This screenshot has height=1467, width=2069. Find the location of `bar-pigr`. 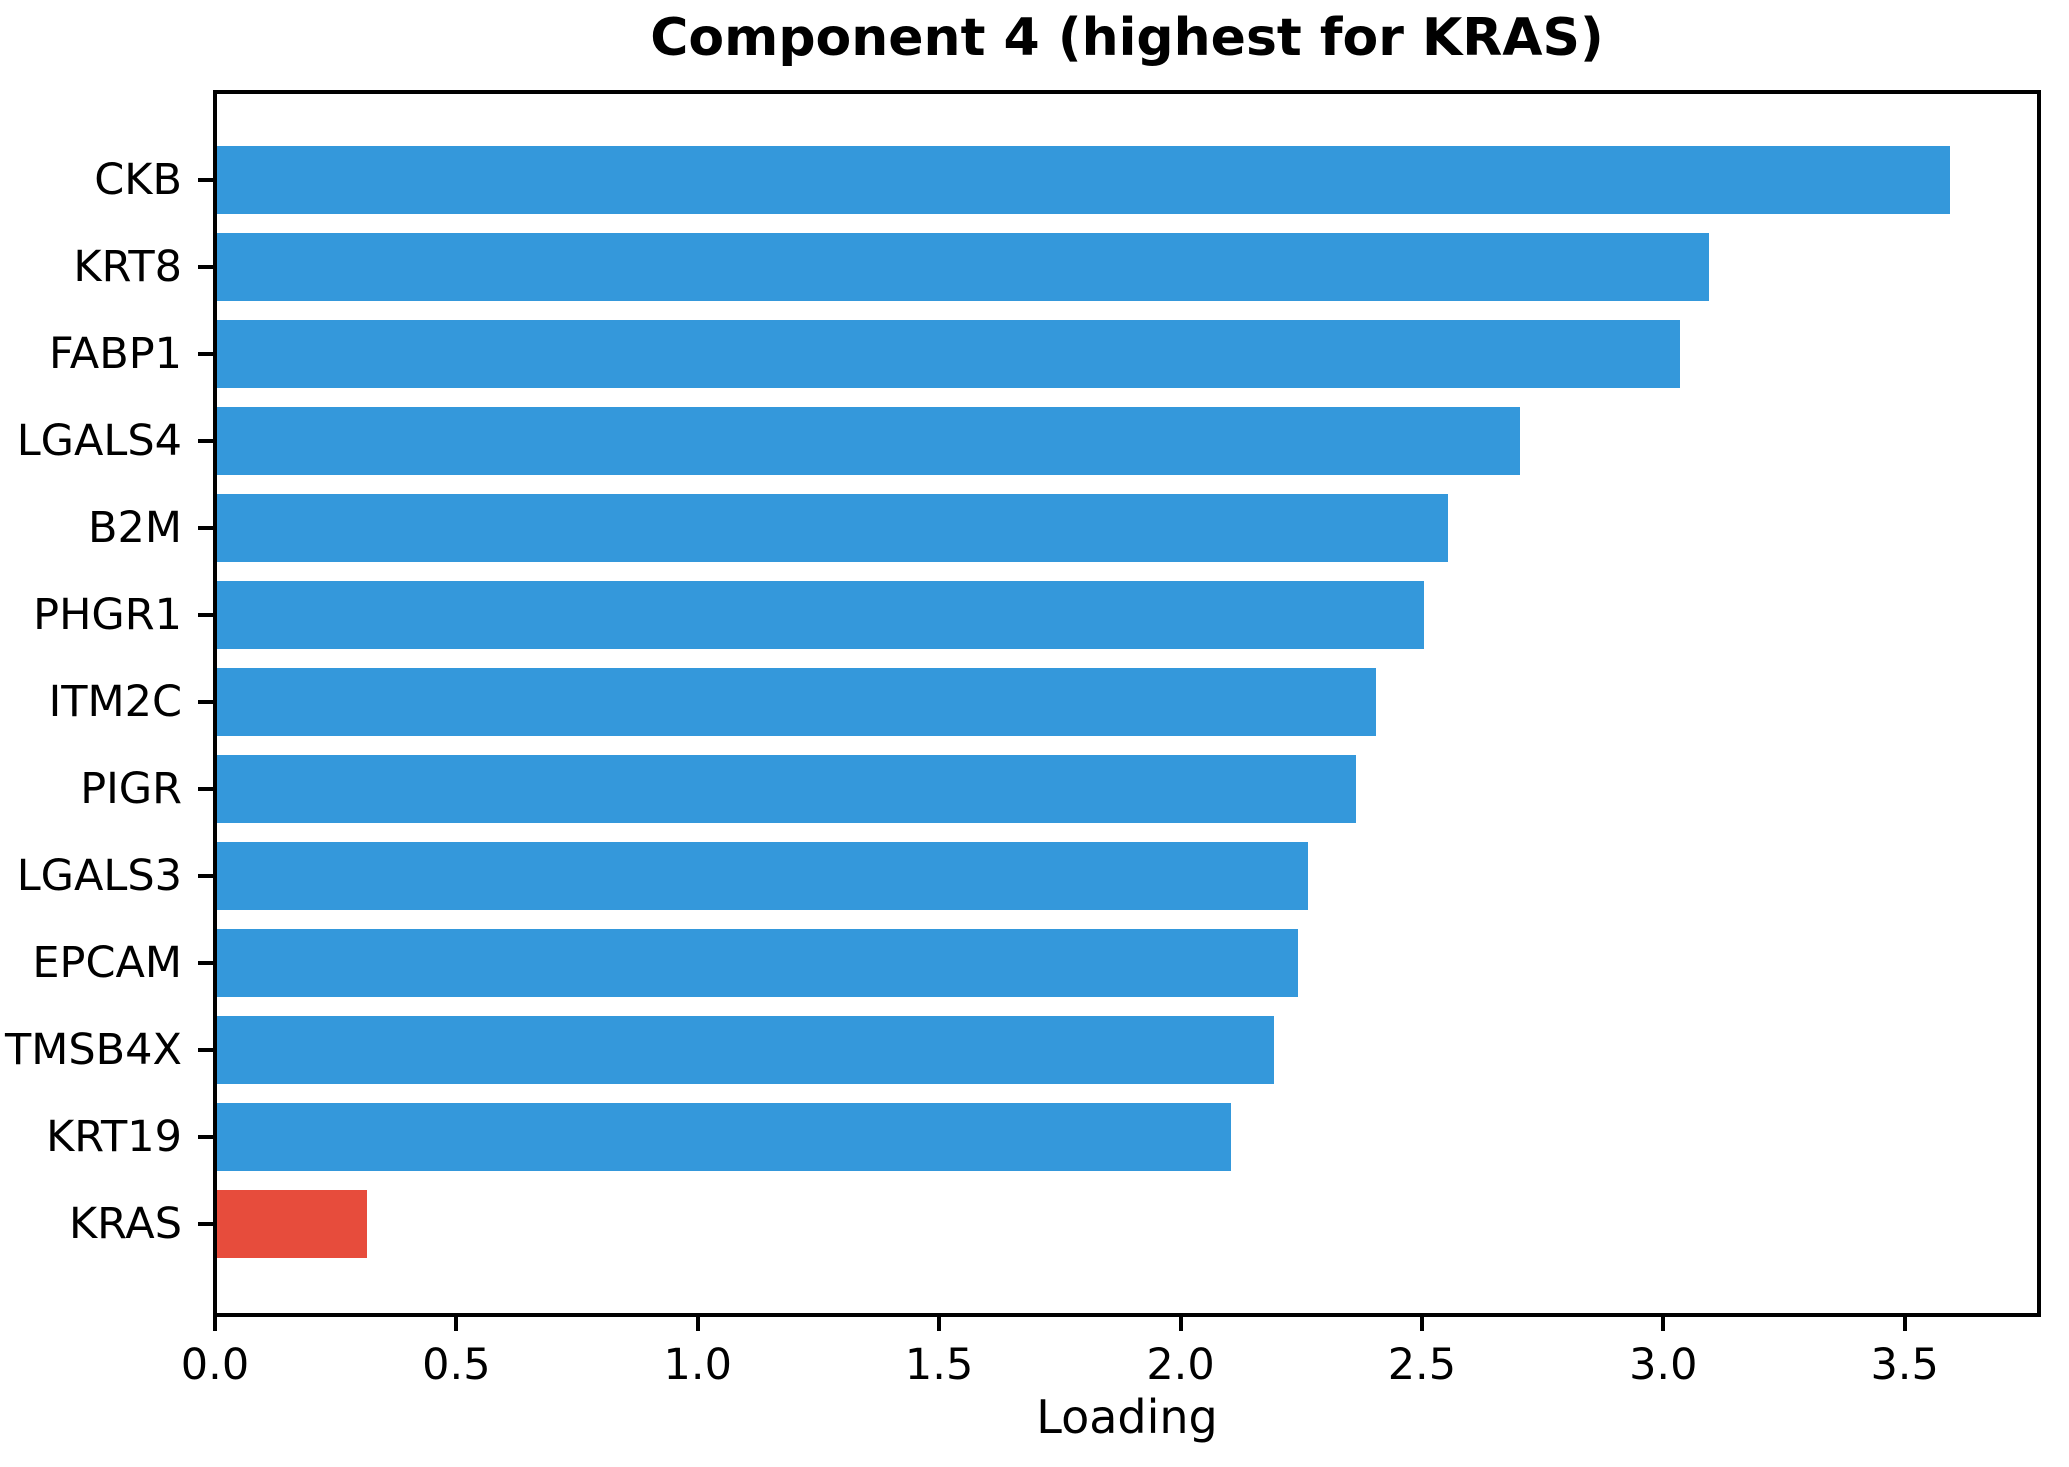

bar-pigr is located at coordinates (787, 789).